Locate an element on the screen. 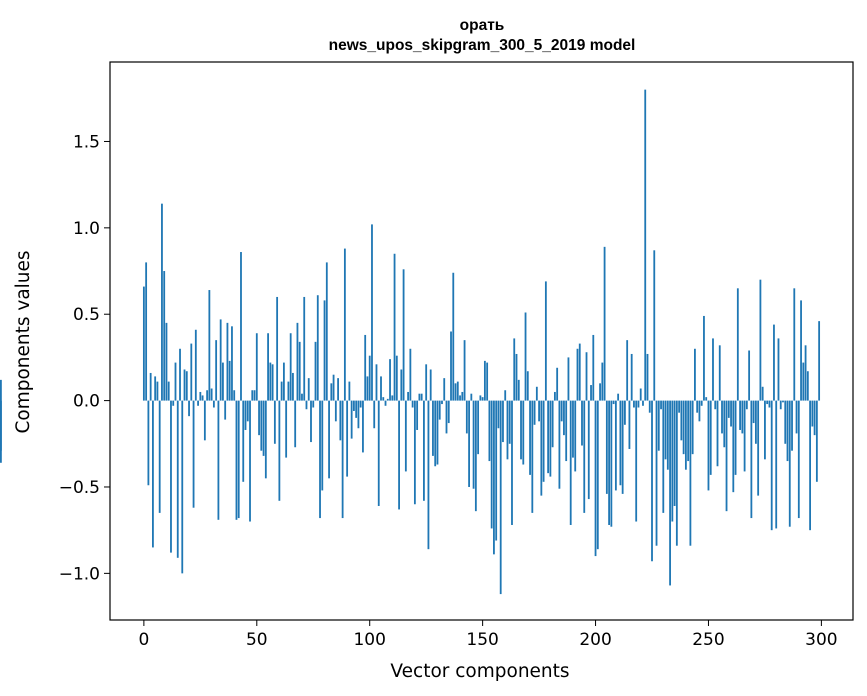  x-tick-label: 0 is located at coordinates (143, 640).